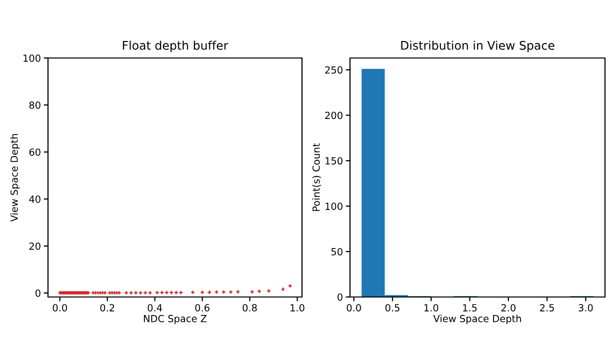 This screenshot has height=338, width=613. What do you see at coordinates (107, 308) in the screenshot?
I see `x-tick-label: 0.2` at bounding box center [107, 308].